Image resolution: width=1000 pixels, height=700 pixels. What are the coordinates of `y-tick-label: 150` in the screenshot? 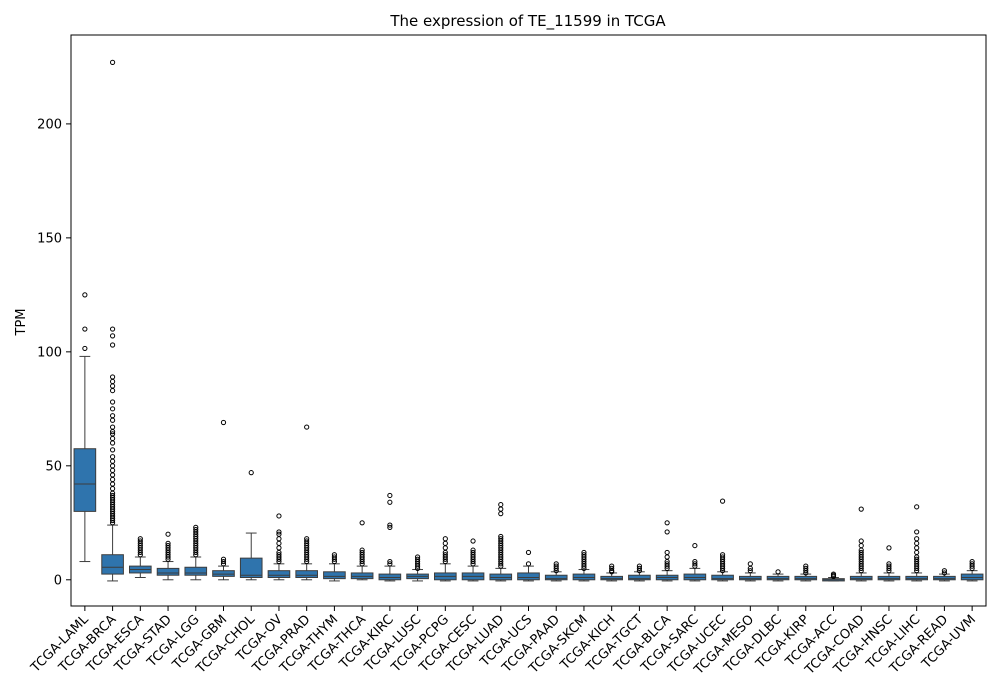 It's located at (49, 238).